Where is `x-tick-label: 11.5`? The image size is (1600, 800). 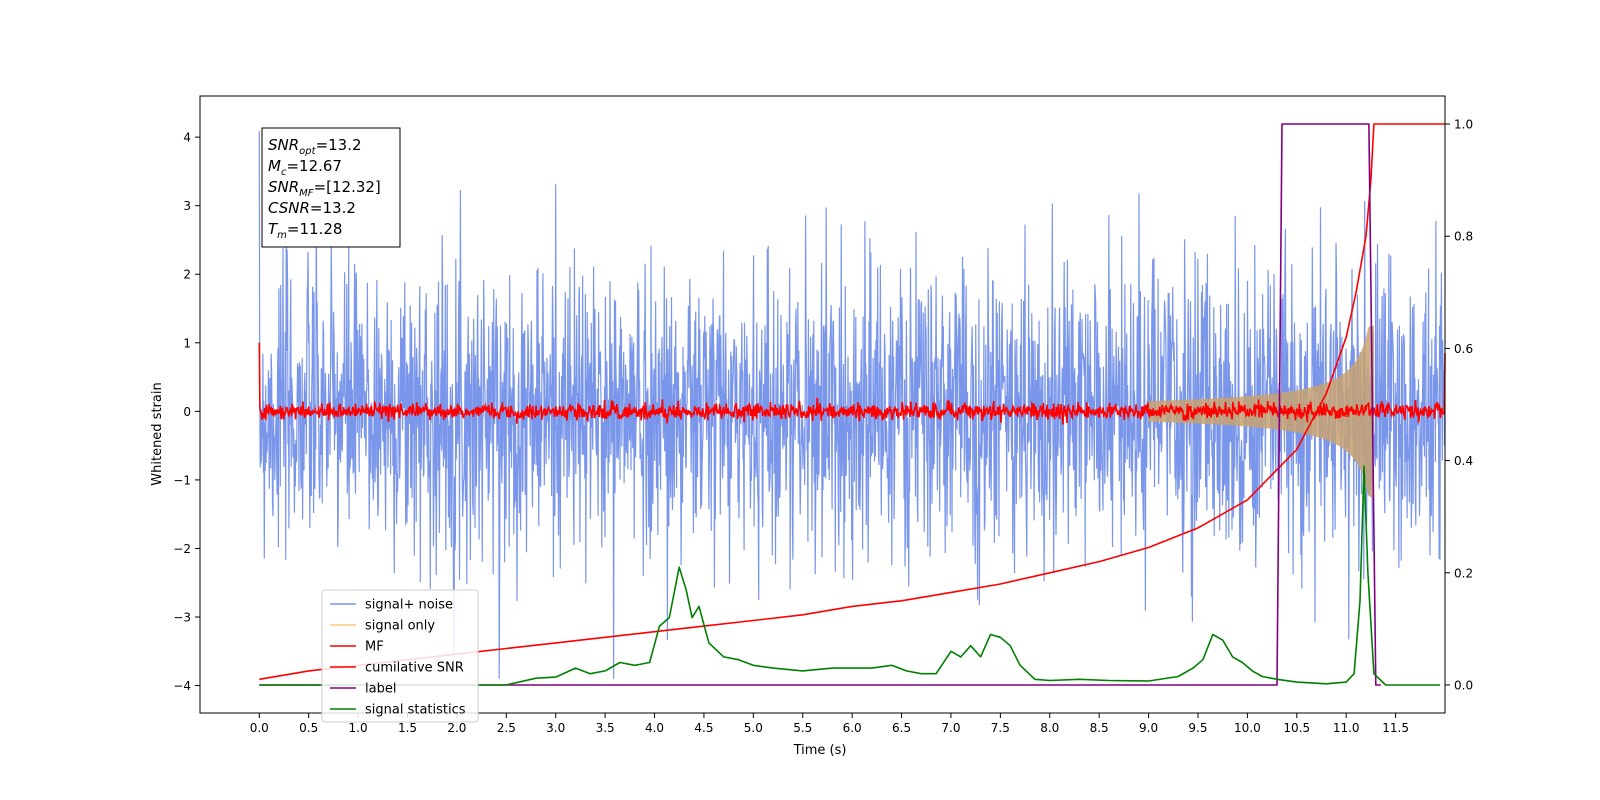
x-tick-label: 11.5 is located at coordinates (1395, 728).